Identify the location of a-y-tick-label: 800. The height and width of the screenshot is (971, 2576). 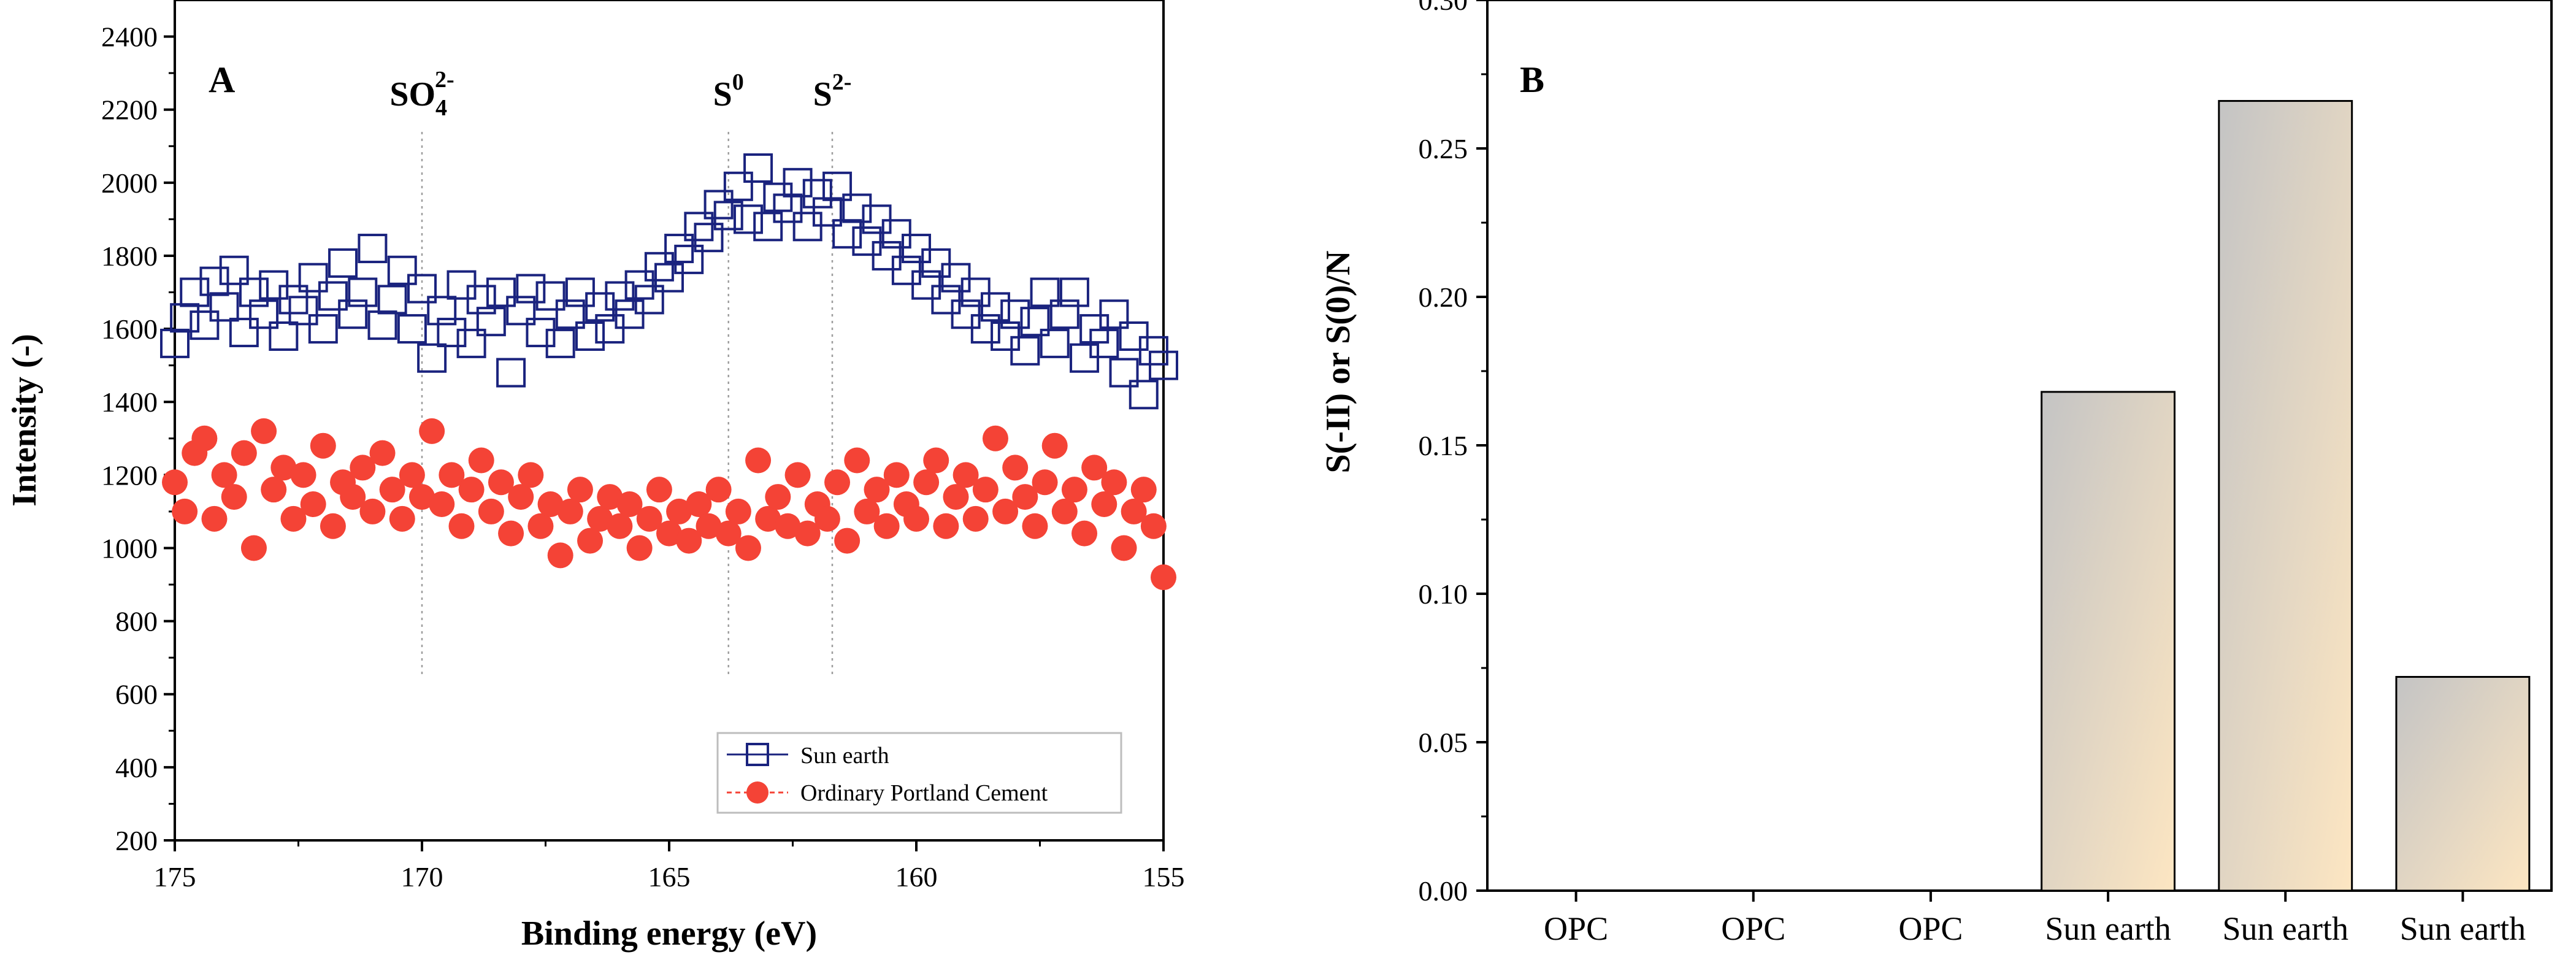
(136, 621).